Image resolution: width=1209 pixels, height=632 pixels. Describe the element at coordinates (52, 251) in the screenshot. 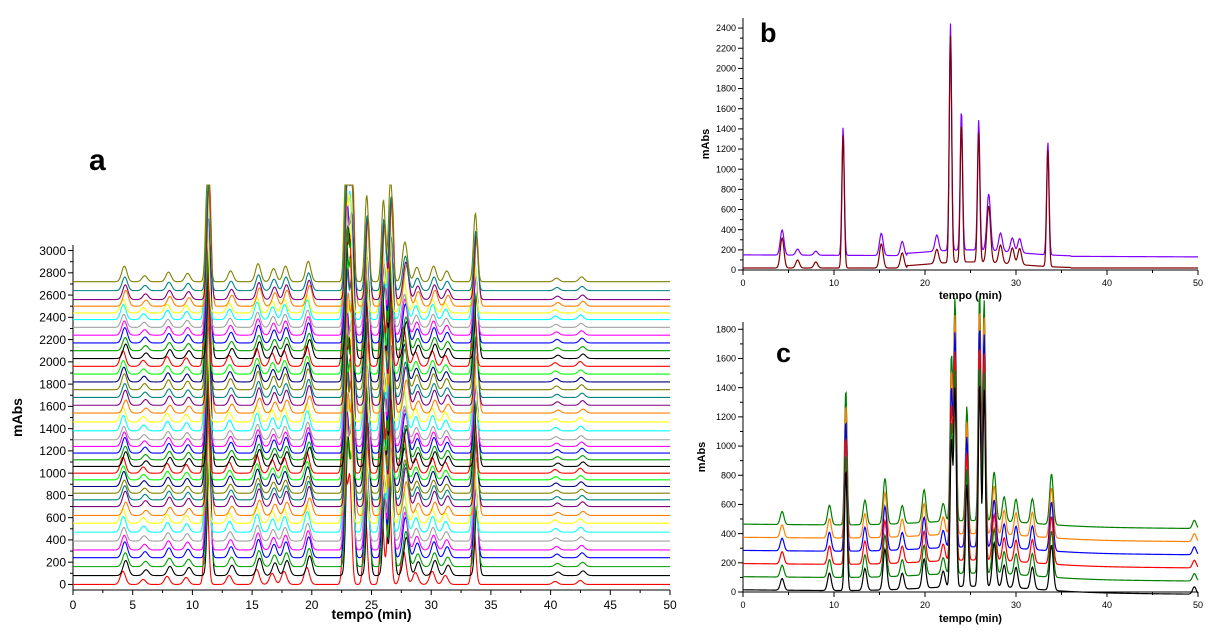

I see `y-tick-label: 3000` at that location.